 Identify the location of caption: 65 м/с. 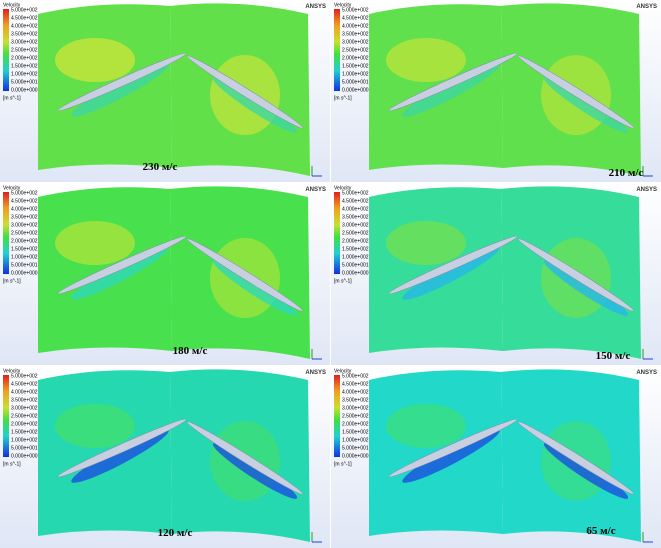
(600, 531).